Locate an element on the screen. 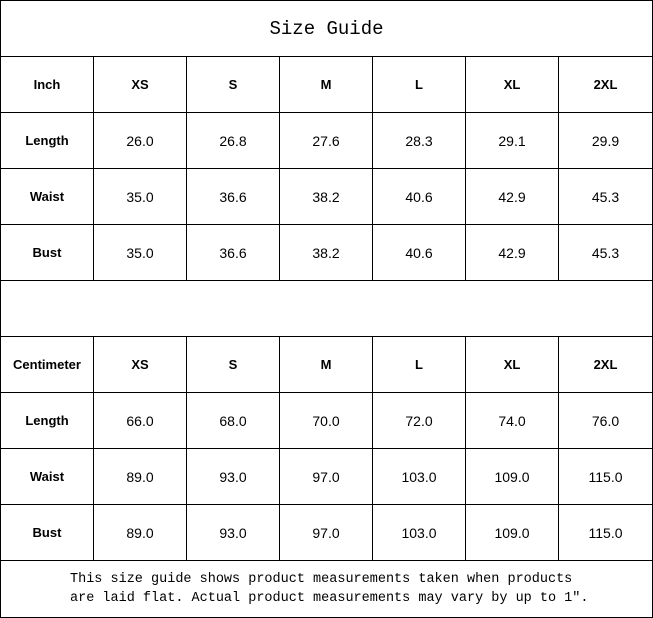 The height and width of the screenshot is (618, 653). measurement-value: 28.3 is located at coordinates (419, 140).